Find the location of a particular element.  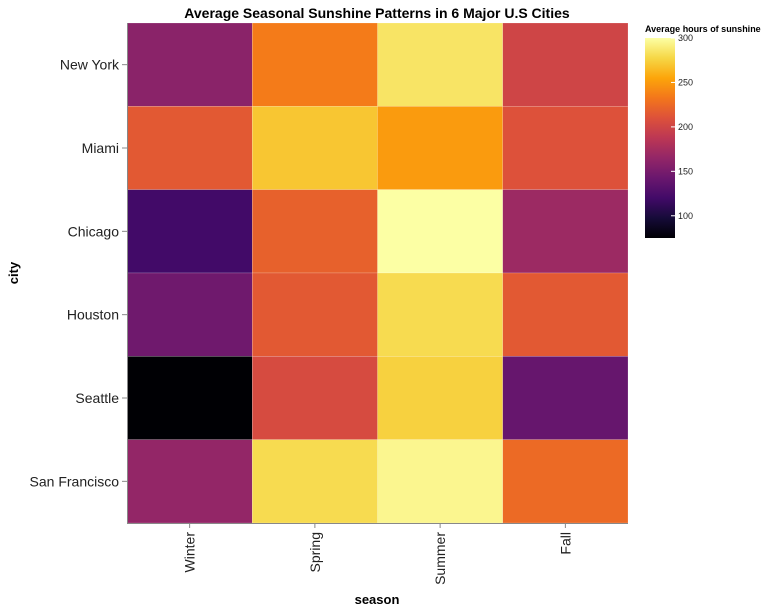

legend-ticks: 100 150 200 250 300 is located at coordinates (682, 127).